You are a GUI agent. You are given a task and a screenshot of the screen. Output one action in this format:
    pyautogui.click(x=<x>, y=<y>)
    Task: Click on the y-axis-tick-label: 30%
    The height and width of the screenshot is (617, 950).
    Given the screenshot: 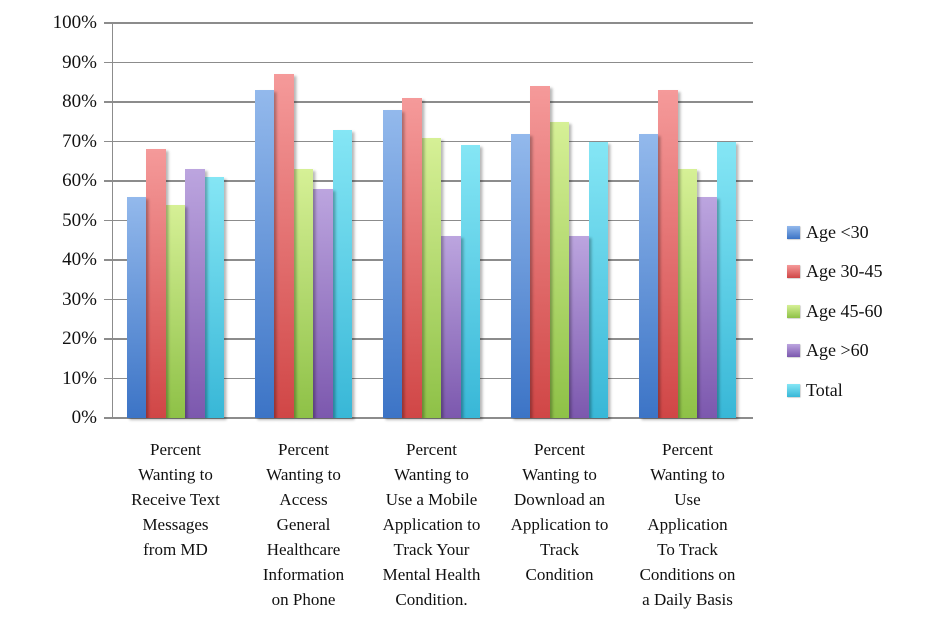 What is the action you would take?
    pyautogui.click(x=79, y=299)
    